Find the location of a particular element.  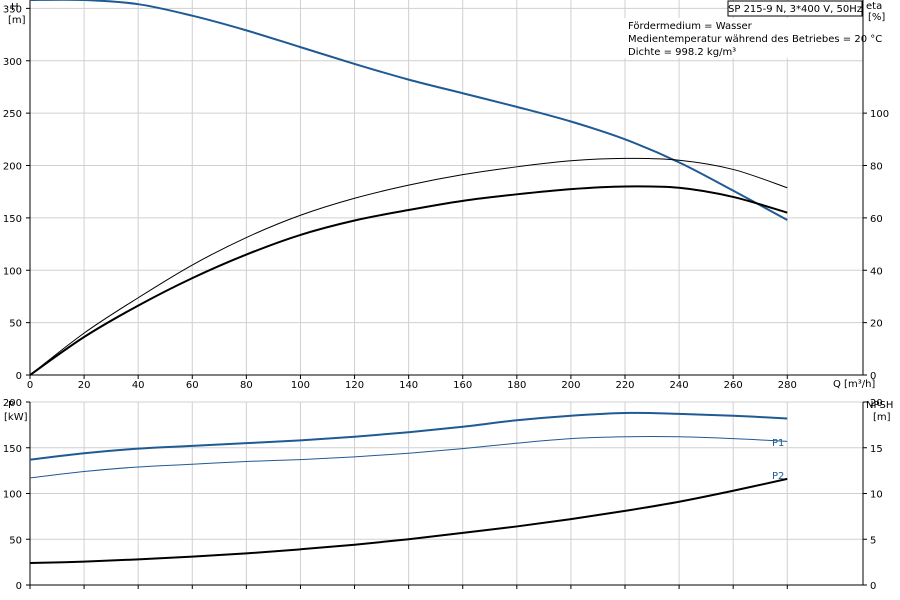

y2-tick-label: 80 is located at coordinates (876, 167).